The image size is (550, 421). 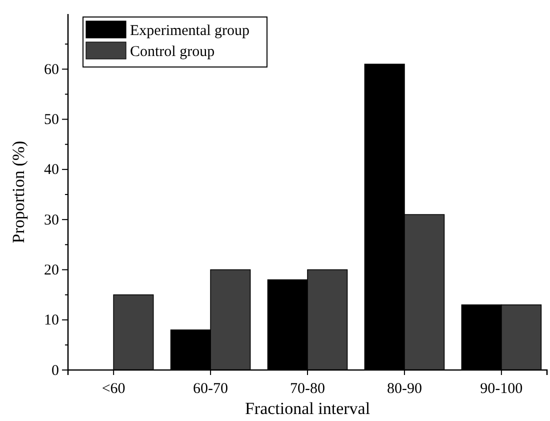 What do you see at coordinates (404, 389) in the screenshot?
I see `x-tick-label: 80-90` at bounding box center [404, 389].